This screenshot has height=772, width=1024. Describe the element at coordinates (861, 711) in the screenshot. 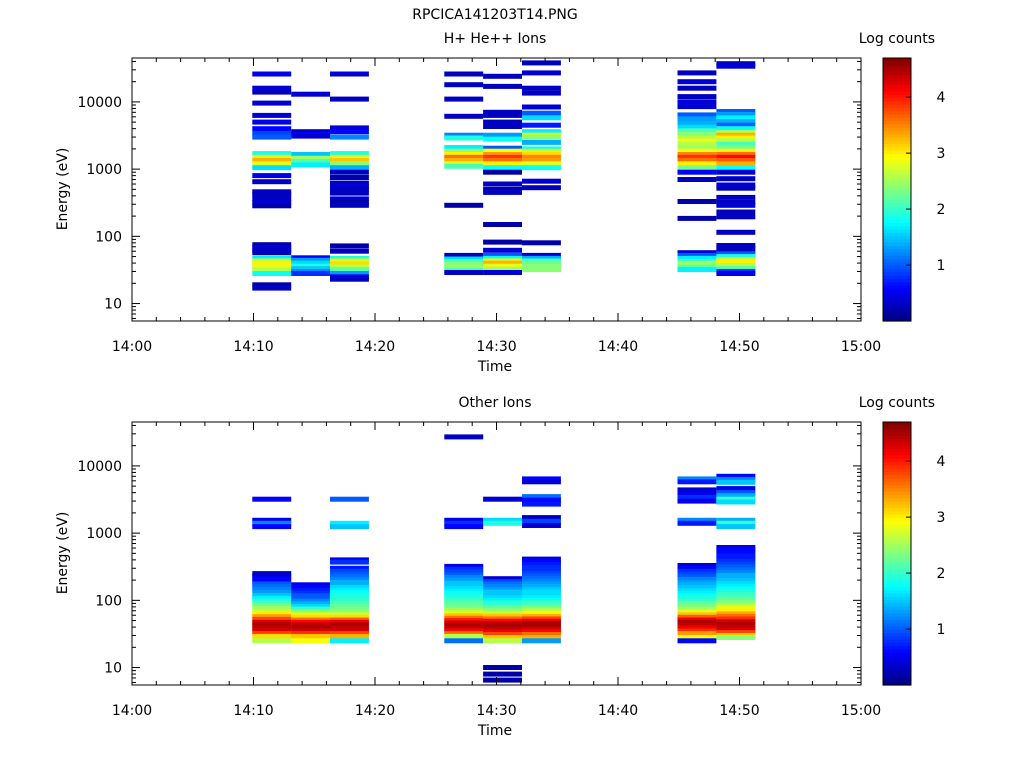

I see `x-tick-label: 15:00` at that location.